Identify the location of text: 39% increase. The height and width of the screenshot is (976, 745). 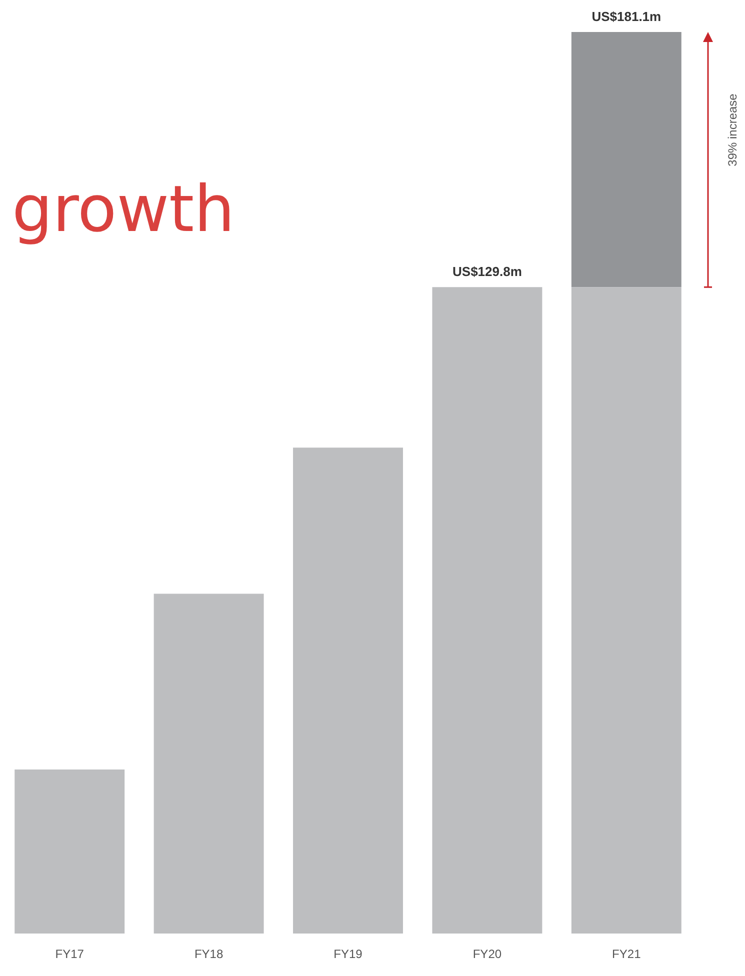
(731, 129).